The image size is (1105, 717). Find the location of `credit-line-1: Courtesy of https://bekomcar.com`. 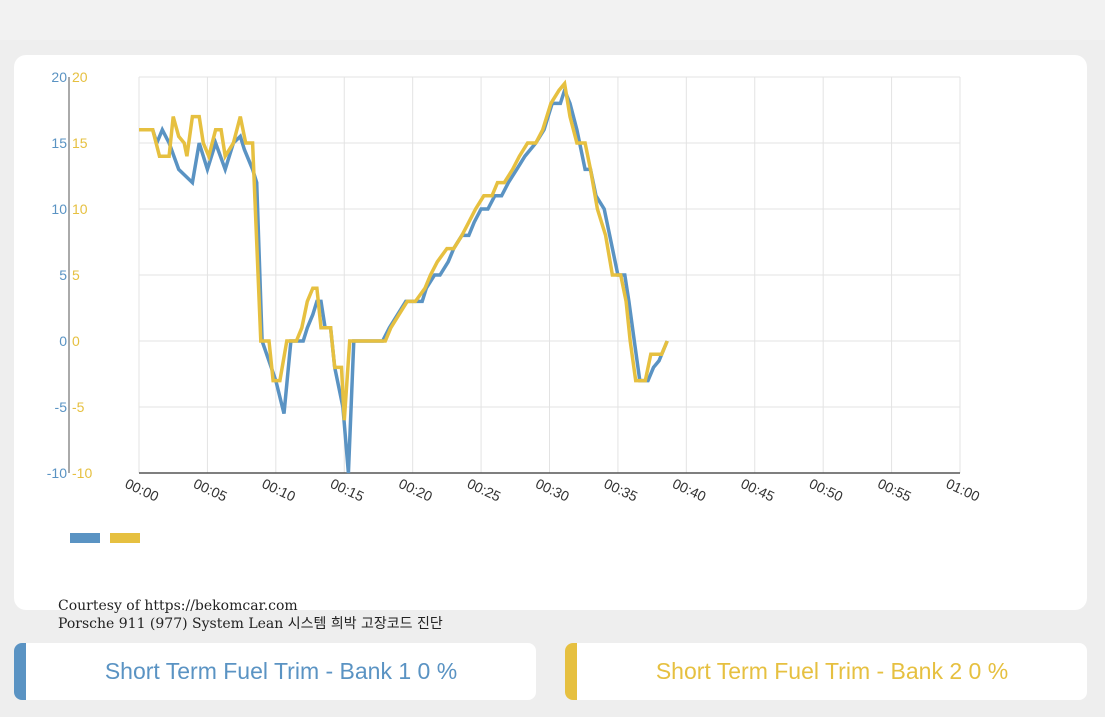

credit-line-1: Courtesy of https://bekomcar.com is located at coordinates (178, 606).